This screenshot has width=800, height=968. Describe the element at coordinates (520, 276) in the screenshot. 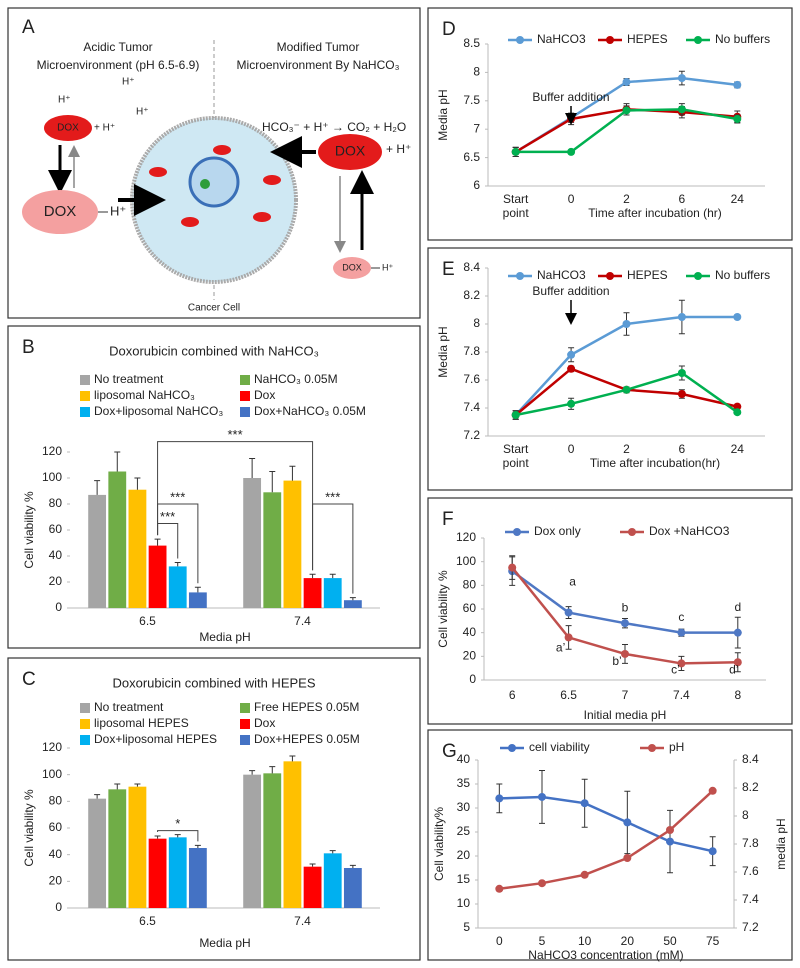

I see `legend-marker` at that location.